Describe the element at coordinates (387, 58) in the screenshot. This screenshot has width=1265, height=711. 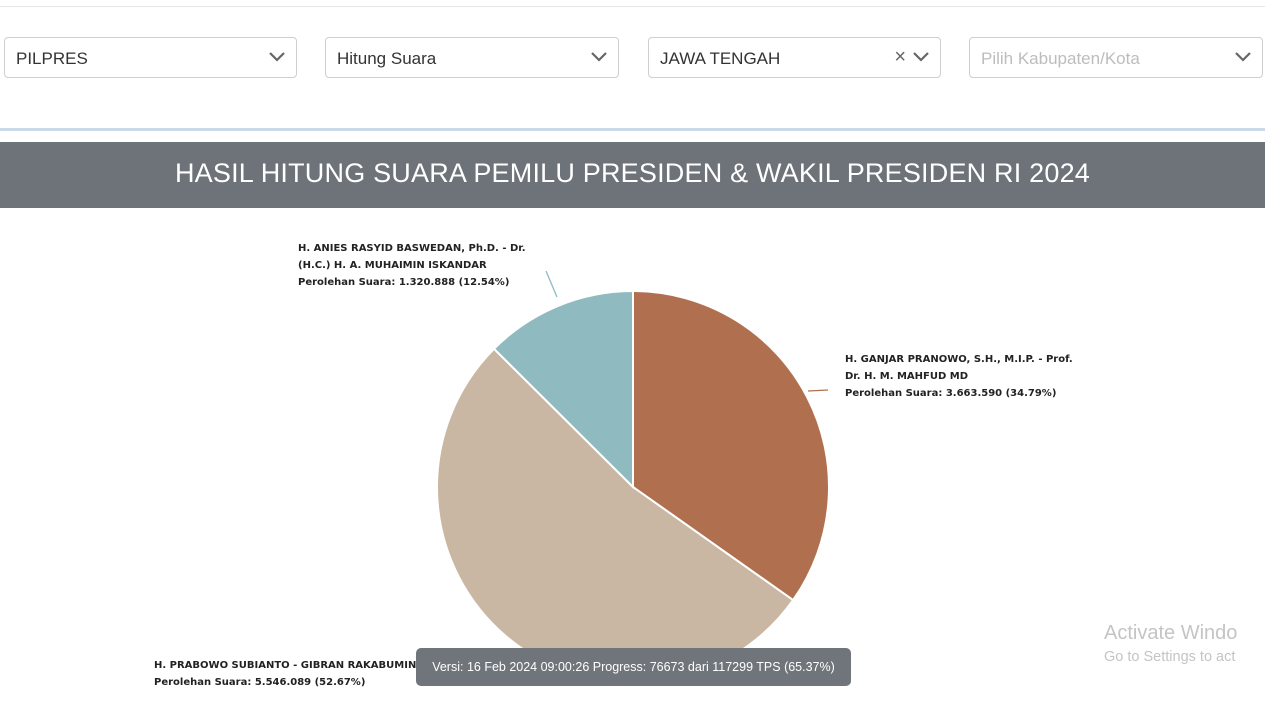
I see `count-type-value: Hitung Suara` at that location.